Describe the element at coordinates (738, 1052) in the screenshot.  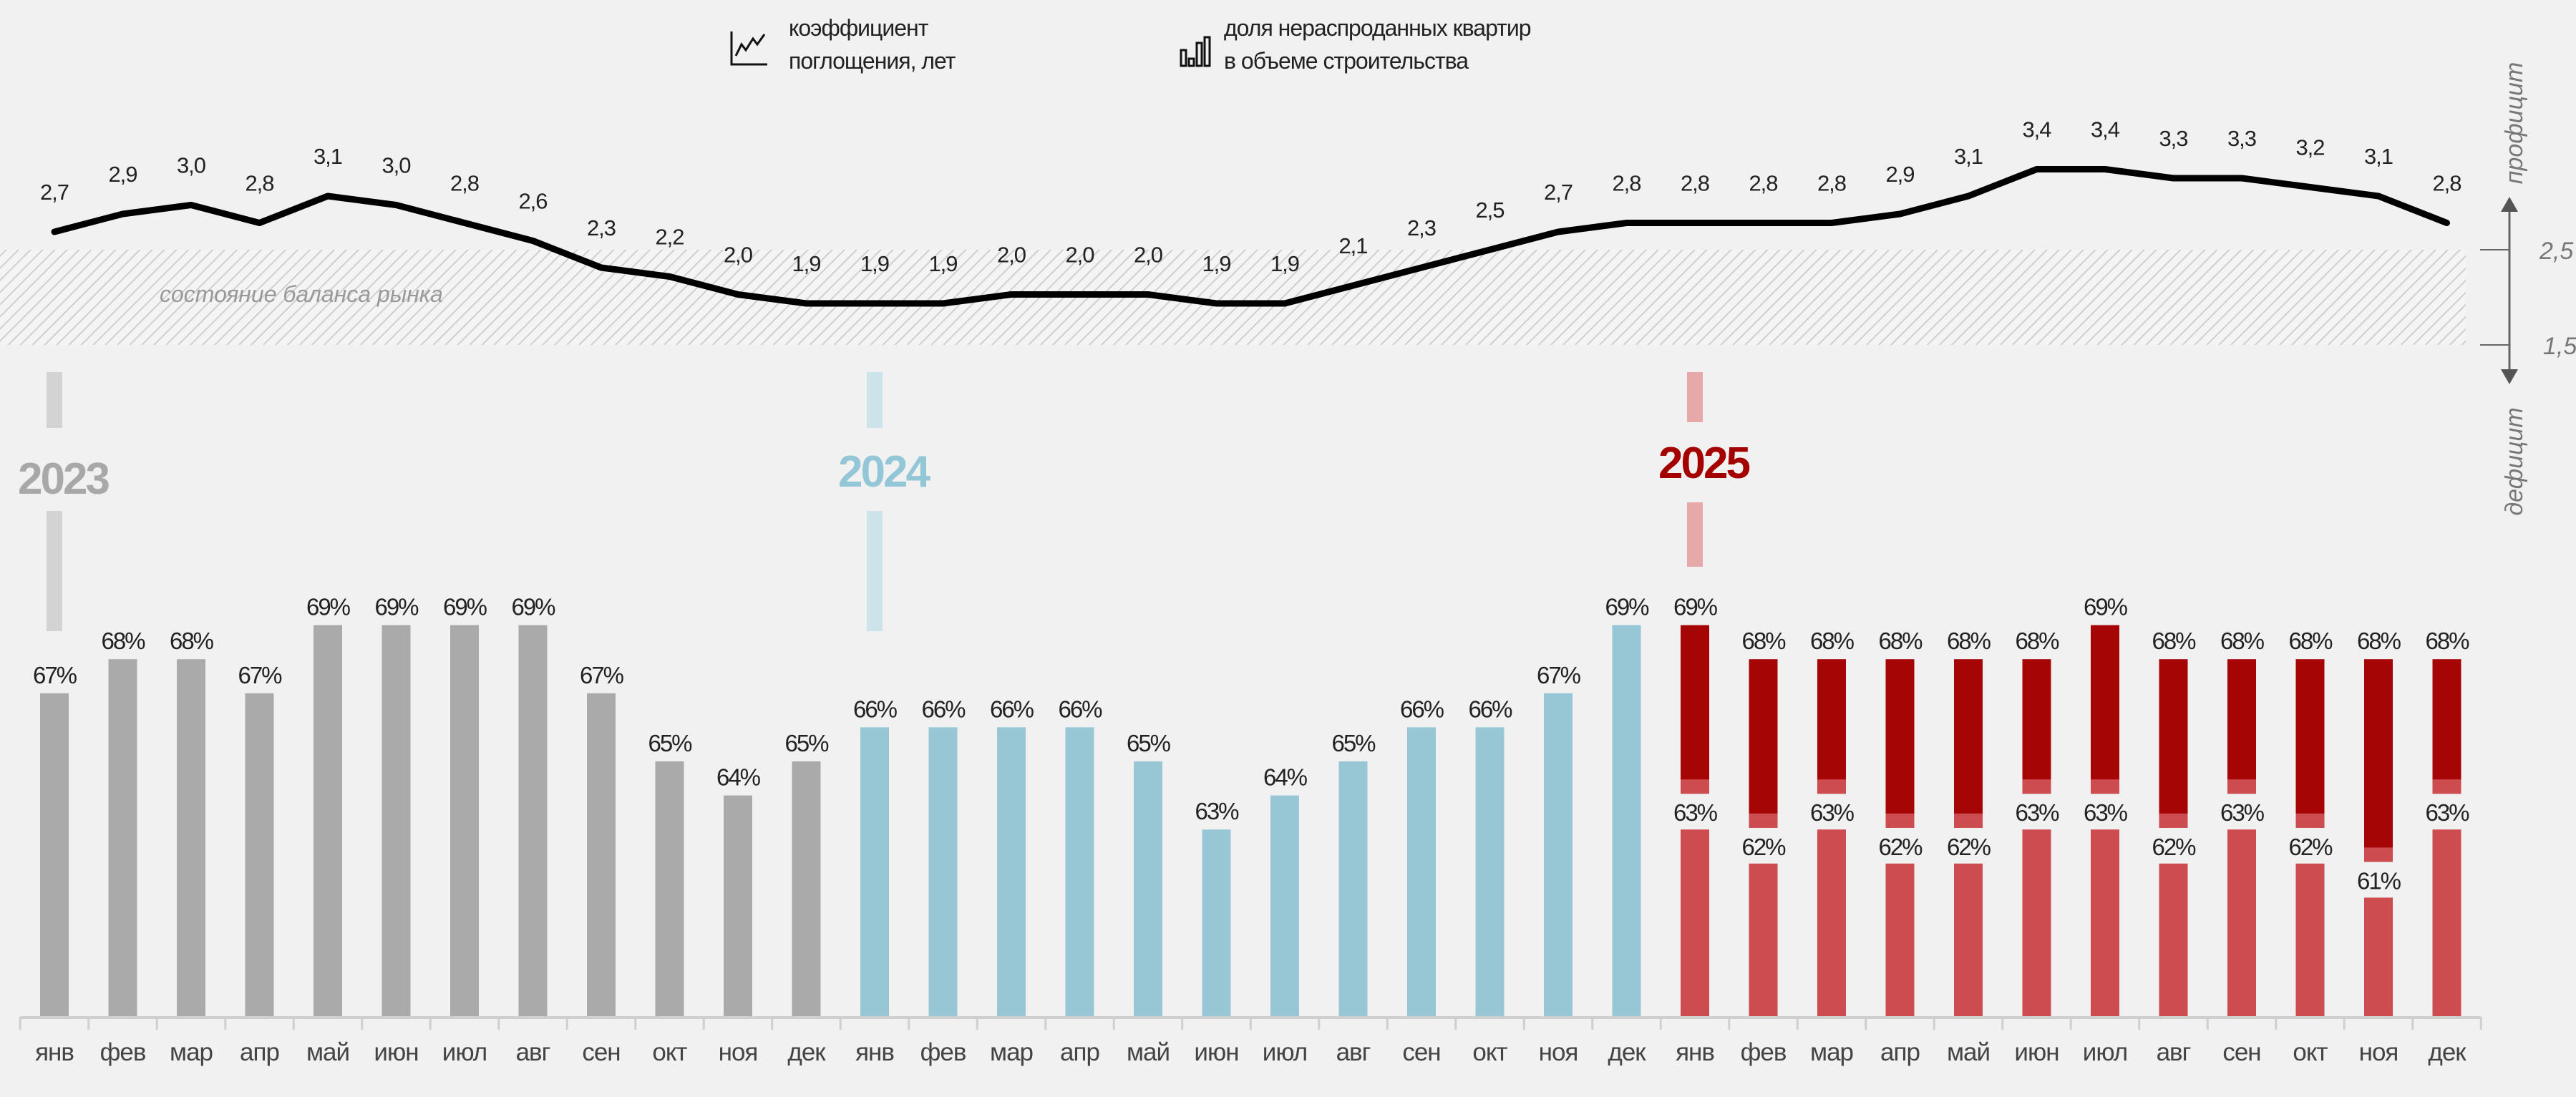
I see `month-label: ноя` at that location.